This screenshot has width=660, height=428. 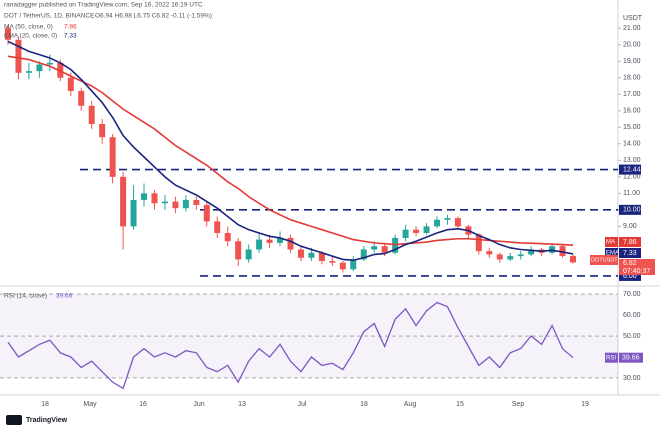 What do you see at coordinates (14, 420) in the screenshot?
I see `logo-icon` at bounding box center [14, 420].